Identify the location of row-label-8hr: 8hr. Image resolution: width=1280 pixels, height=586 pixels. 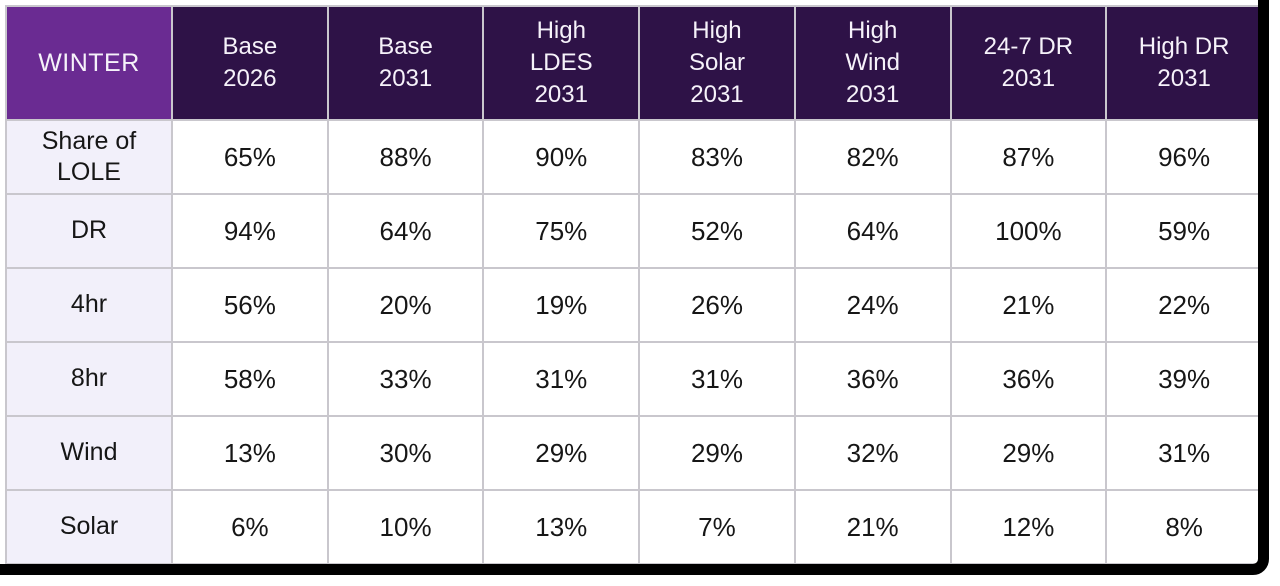
(89, 379).